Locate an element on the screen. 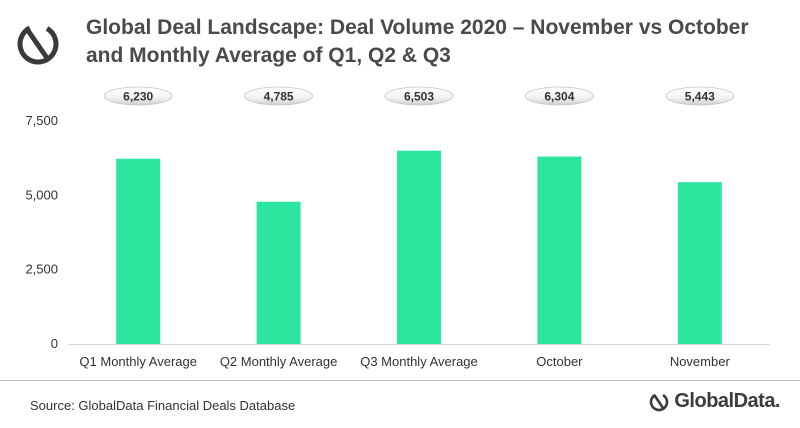 The image size is (800, 428). chart-title-line-2: and Monthly Average of Q1, Q2 & Q3 is located at coordinates (268, 55).